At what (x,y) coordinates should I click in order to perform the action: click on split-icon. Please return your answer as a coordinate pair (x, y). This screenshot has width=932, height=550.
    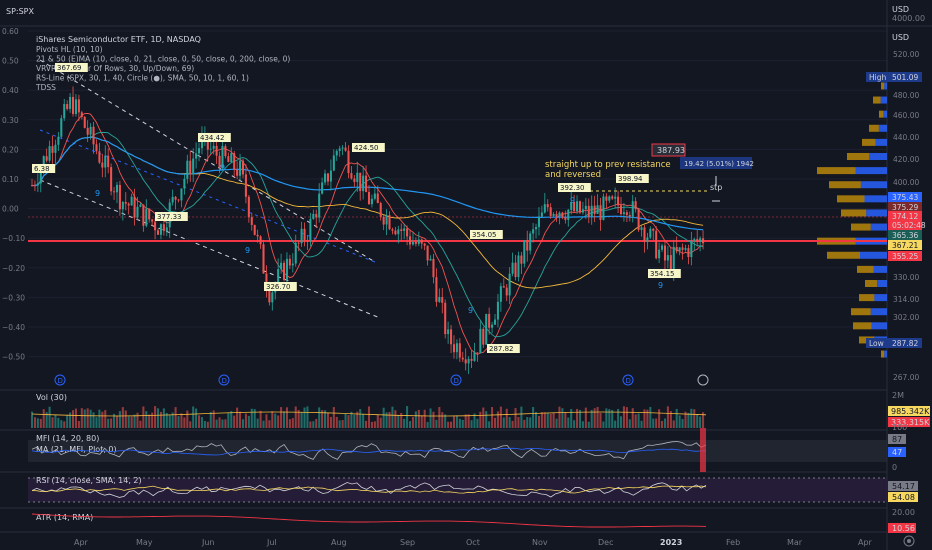
    Looking at the image, I should click on (703, 380).